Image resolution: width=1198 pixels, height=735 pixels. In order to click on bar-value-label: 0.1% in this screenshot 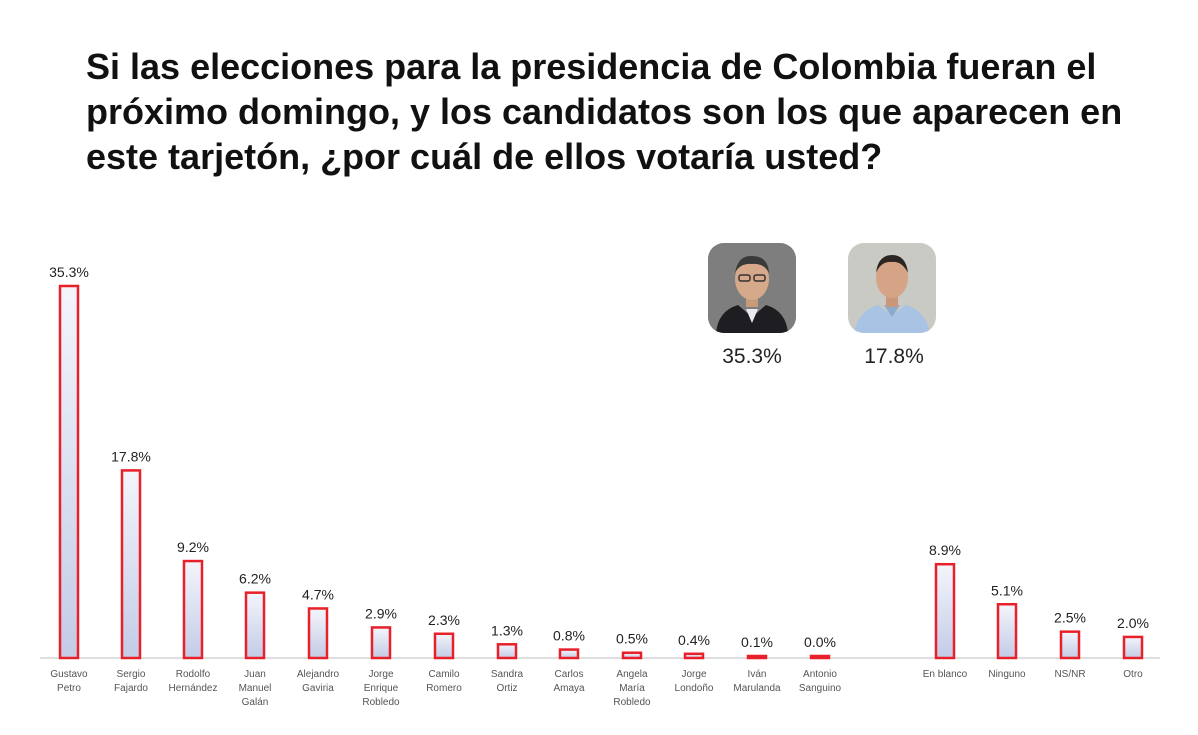, I will do `click(757, 642)`.